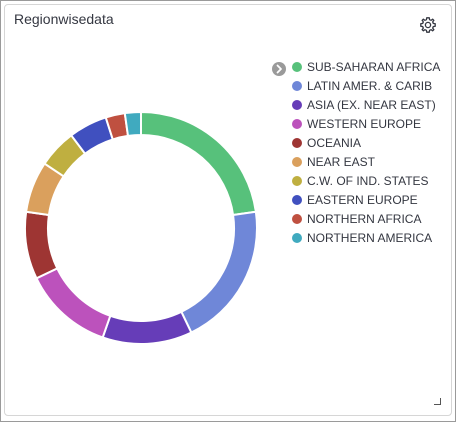 The width and height of the screenshot is (456, 423). What do you see at coordinates (64, 19) in the screenshot?
I see `panel-title: Regionwisedata` at bounding box center [64, 19].